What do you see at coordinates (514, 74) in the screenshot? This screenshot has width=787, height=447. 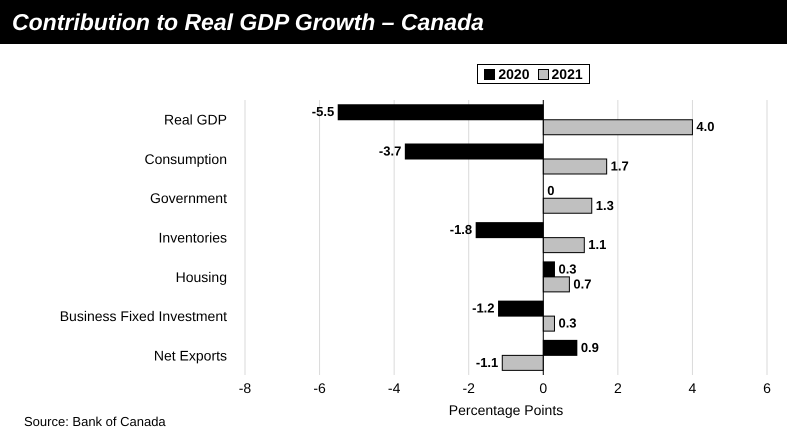 I see `legend-label: 2020` at bounding box center [514, 74].